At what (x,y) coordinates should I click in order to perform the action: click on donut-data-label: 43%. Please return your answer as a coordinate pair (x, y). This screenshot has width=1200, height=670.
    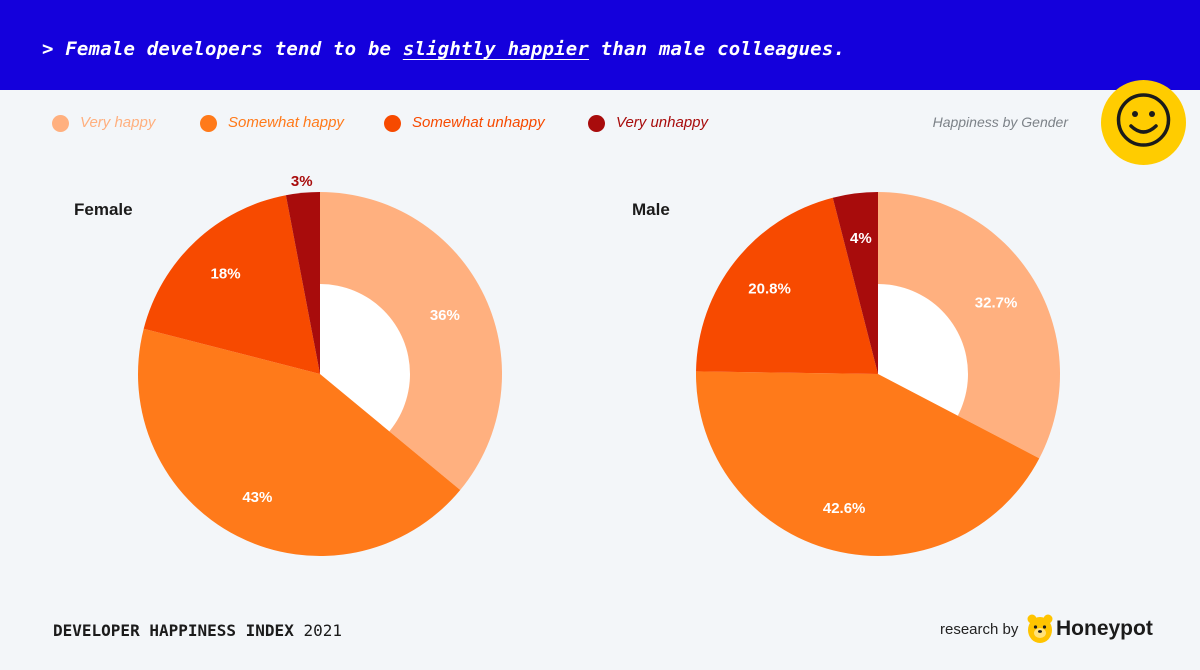
    Looking at the image, I should click on (257, 497).